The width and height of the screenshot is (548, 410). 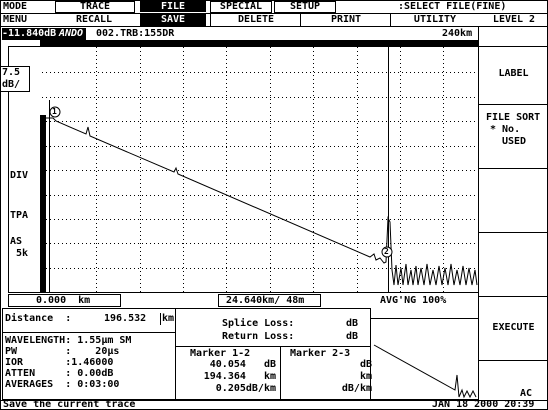 I want to click on splice-loss-label: Splice Loss:, so click(x=258, y=323).